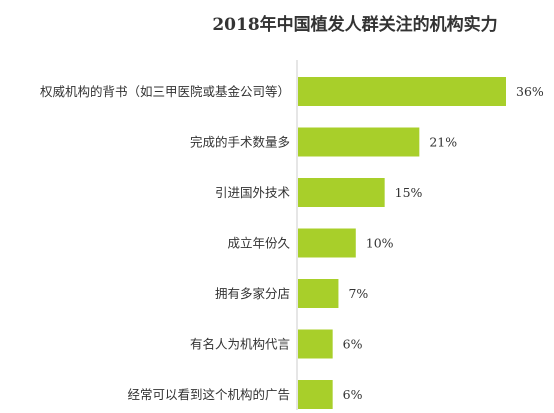 The height and width of the screenshot is (413, 554). I want to click on category-label: 权威机构的背书（如三甲医院或基金公司等）, so click(165, 91).